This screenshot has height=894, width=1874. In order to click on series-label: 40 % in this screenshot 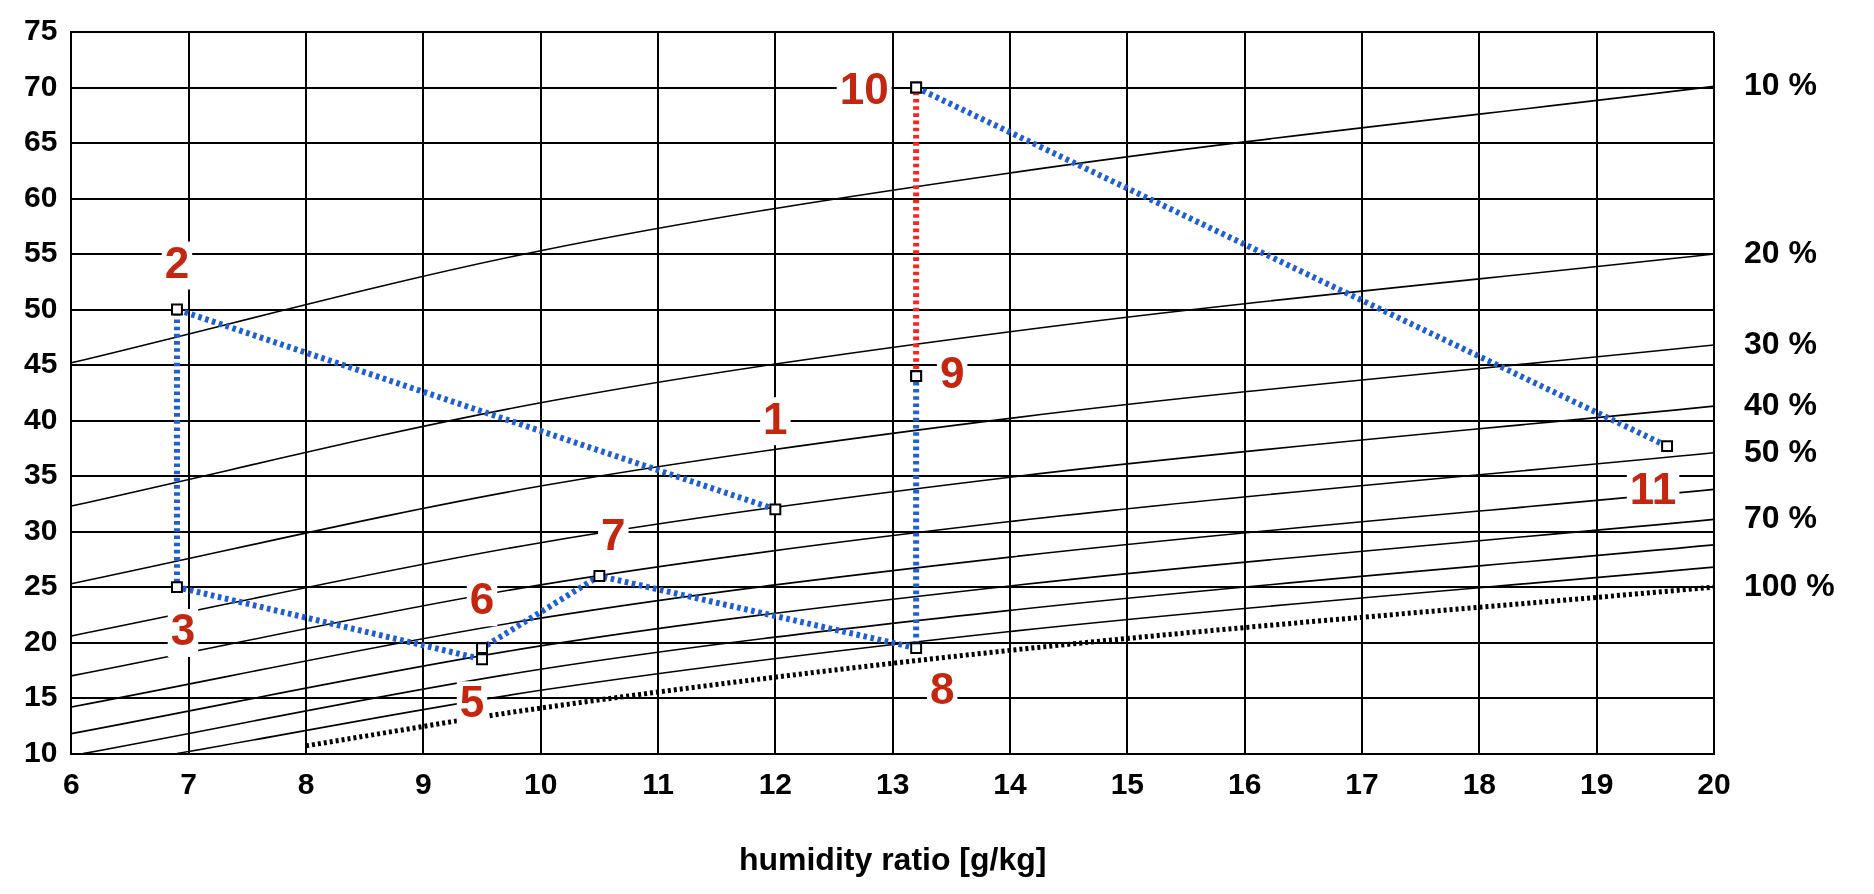, I will do `click(1780, 403)`.